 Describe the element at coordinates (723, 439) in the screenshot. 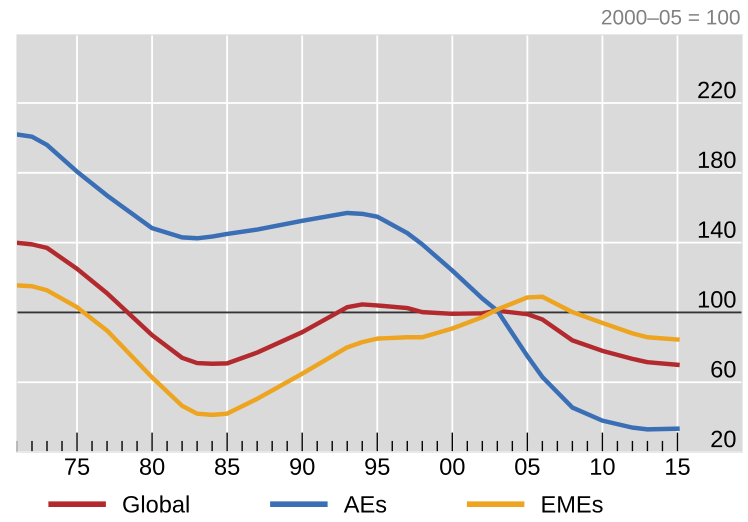

I see `y-tick-label: 20` at that location.